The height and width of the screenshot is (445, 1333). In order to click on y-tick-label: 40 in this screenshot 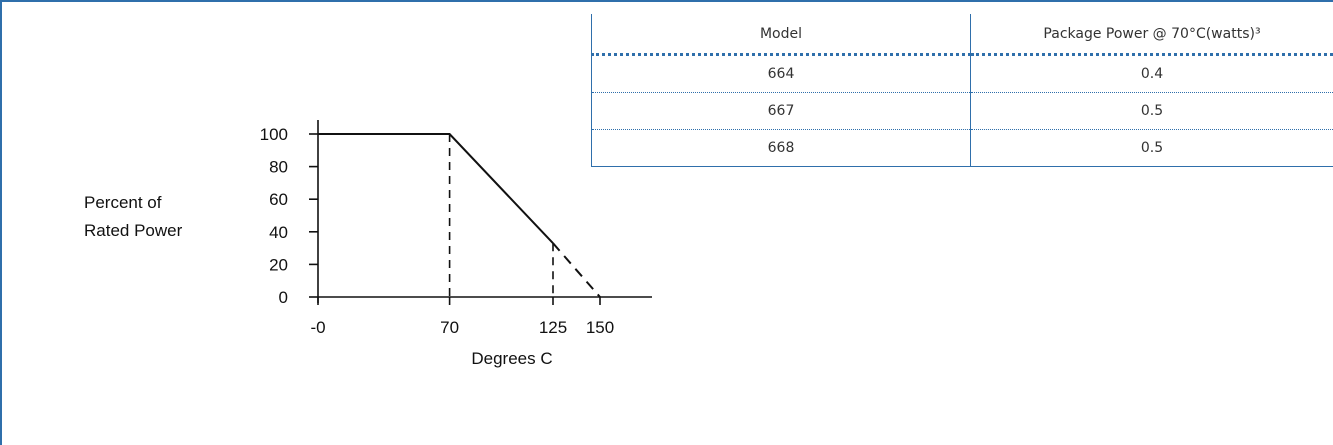, I will do `click(278, 232)`.